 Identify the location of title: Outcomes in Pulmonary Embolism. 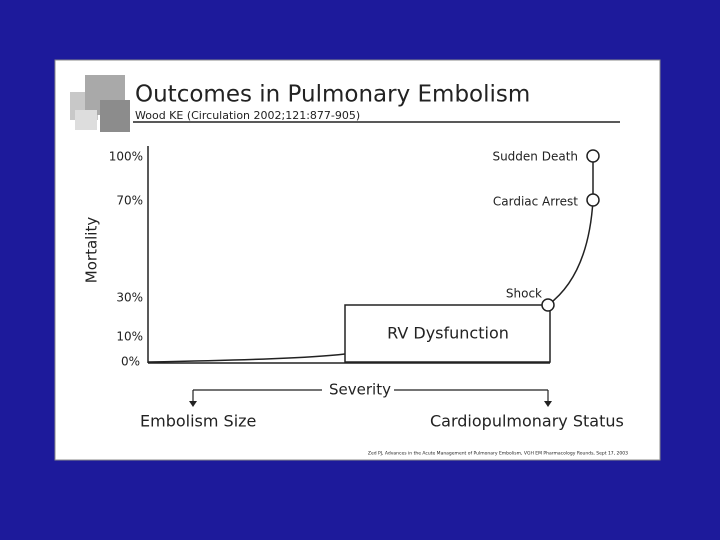
(332, 95).